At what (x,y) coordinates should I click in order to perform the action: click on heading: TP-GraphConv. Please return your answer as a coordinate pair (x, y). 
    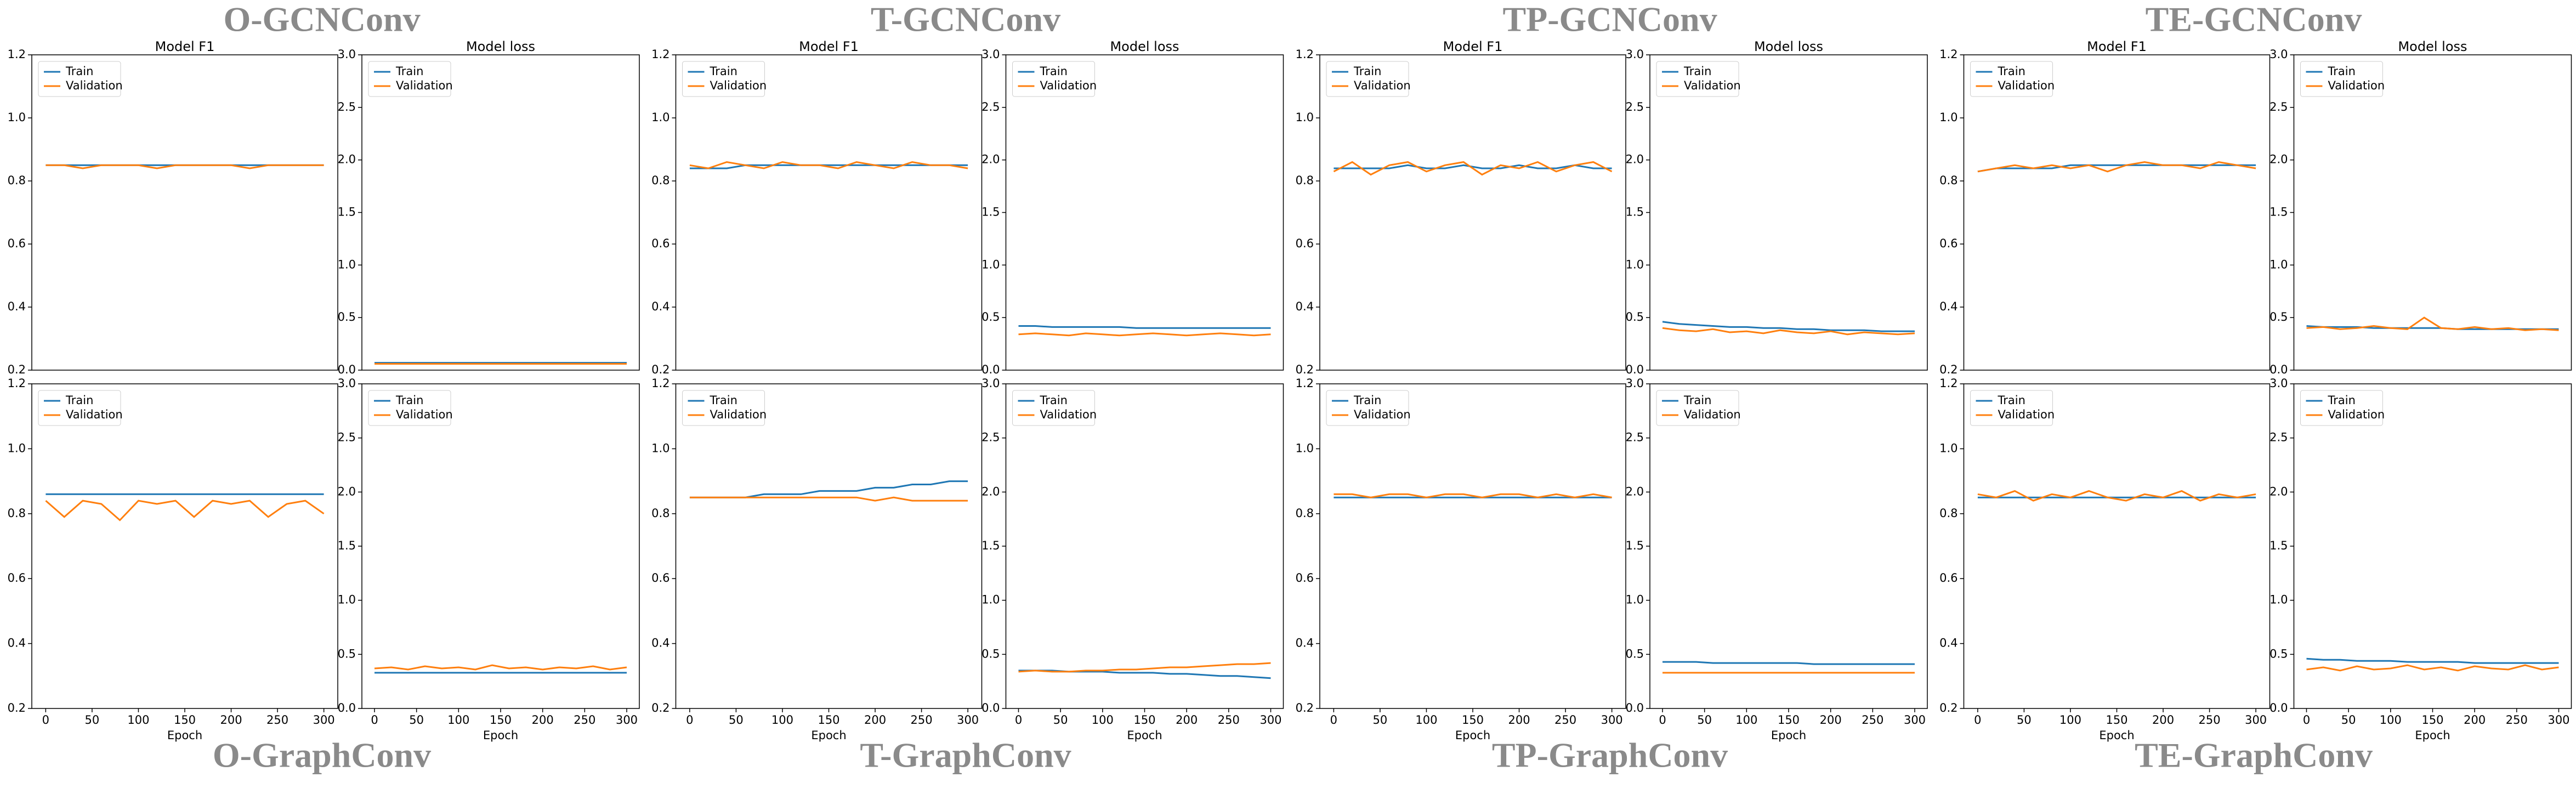
    Looking at the image, I should click on (1610, 755).